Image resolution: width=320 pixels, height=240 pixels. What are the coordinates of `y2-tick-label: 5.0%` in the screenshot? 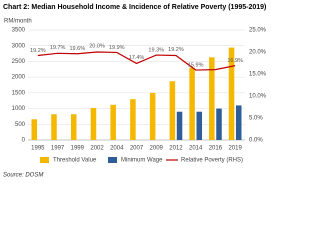 It's located at (256, 119).